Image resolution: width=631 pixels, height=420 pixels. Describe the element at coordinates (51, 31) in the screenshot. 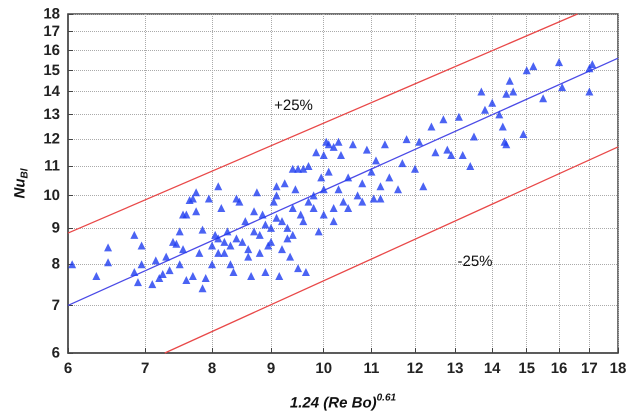

I see `y-tick-label: 17` at that location.